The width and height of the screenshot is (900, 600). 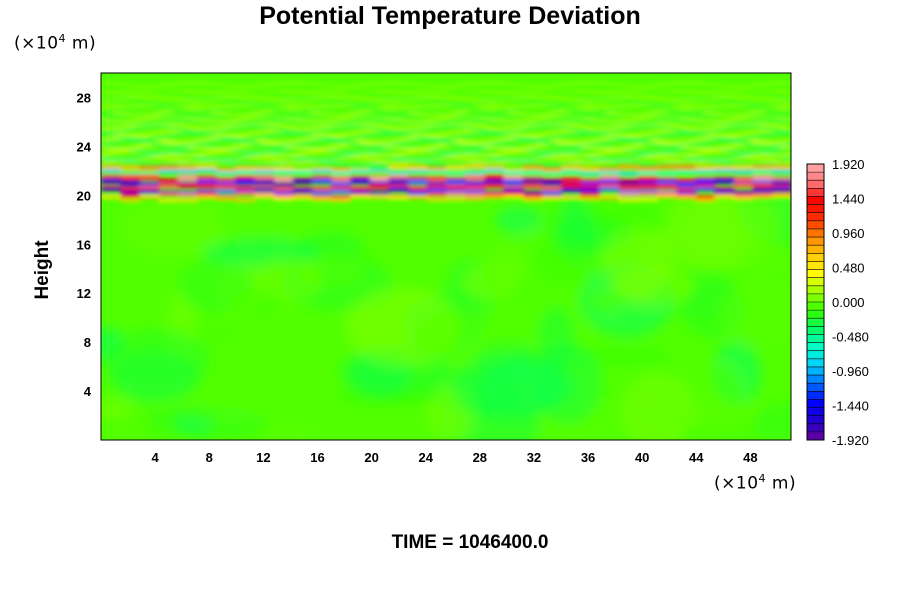 I want to click on dominant-band, so click(x=446, y=183).